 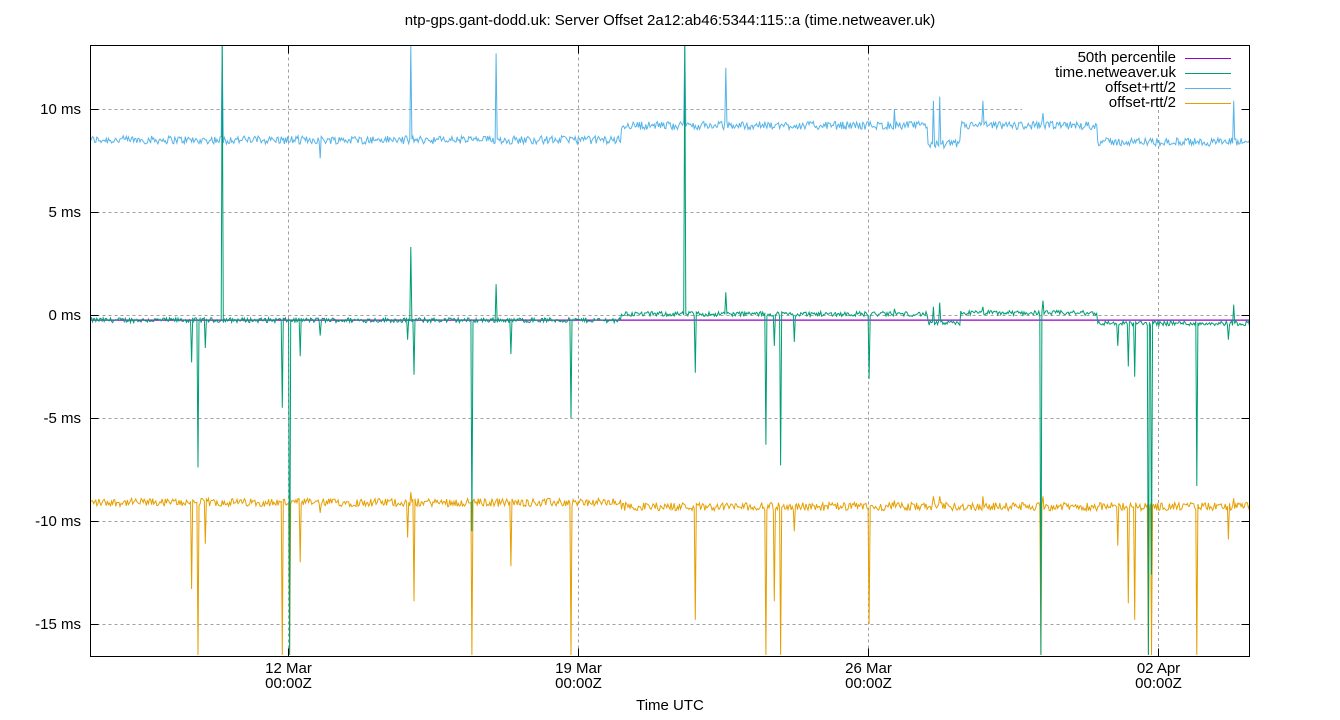 What do you see at coordinates (578, 676) in the screenshot?
I see `x-tick-label: 19 Mar 00:00Z` at bounding box center [578, 676].